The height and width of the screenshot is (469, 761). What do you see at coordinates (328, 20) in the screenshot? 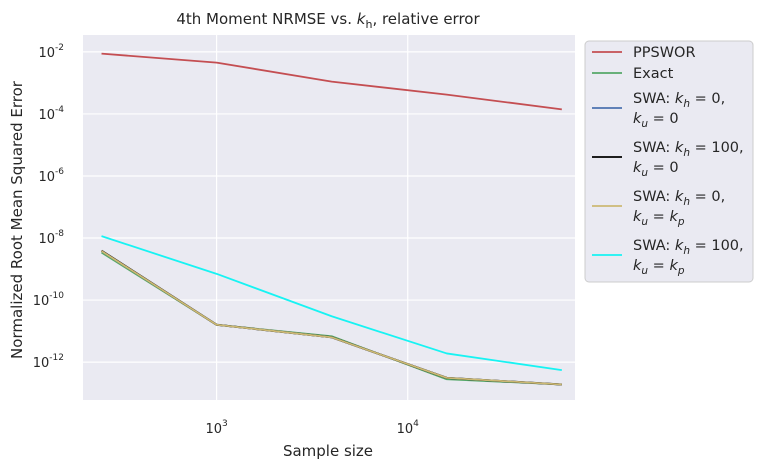
I see `chart-title: 4th Moment NRMSE vs. kh, relative error` at bounding box center [328, 20].